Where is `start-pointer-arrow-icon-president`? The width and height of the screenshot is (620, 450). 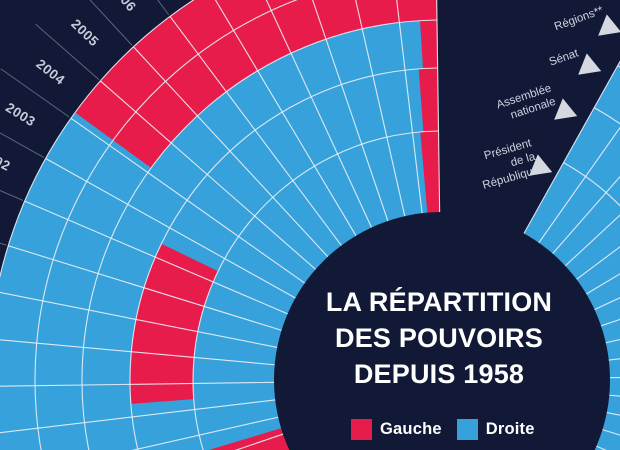 start-pointer-arrow-icon-president is located at coordinates (541, 165).